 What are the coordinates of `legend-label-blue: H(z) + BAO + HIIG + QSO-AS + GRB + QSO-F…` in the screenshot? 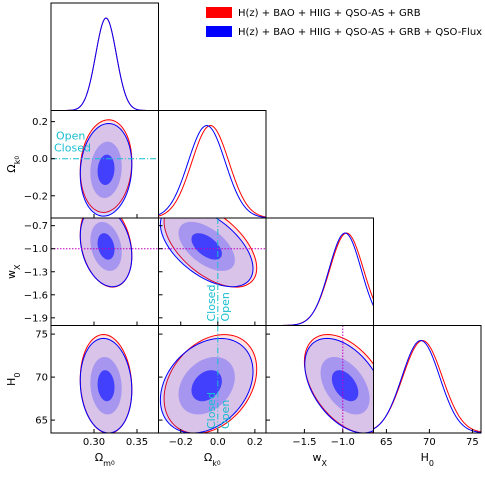 It's located at (360, 32).